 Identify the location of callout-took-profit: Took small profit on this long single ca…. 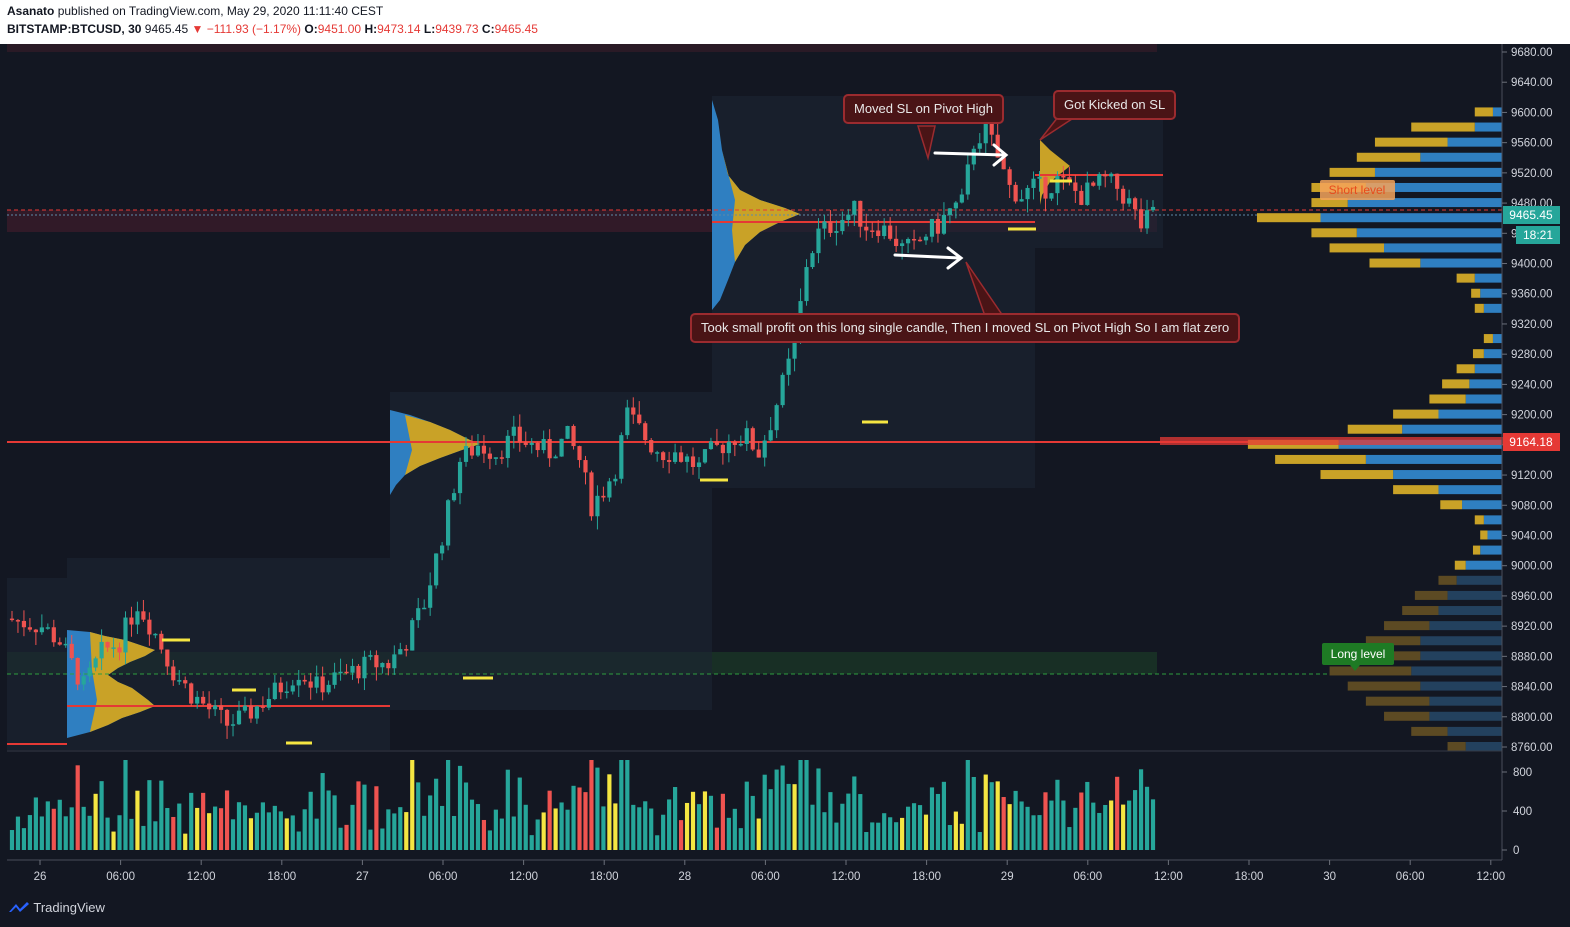
(965, 328).